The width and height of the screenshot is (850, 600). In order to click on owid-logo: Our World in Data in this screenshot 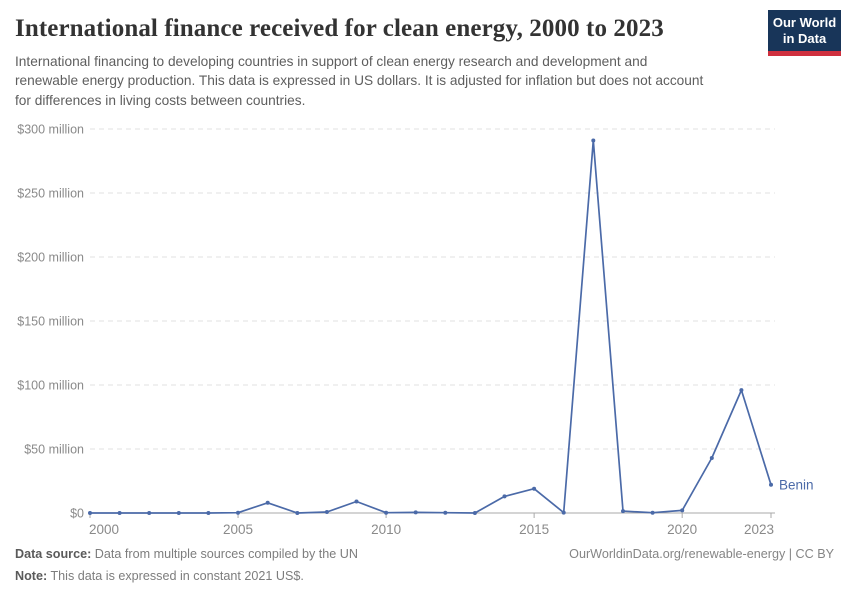, I will do `click(804, 33)`.